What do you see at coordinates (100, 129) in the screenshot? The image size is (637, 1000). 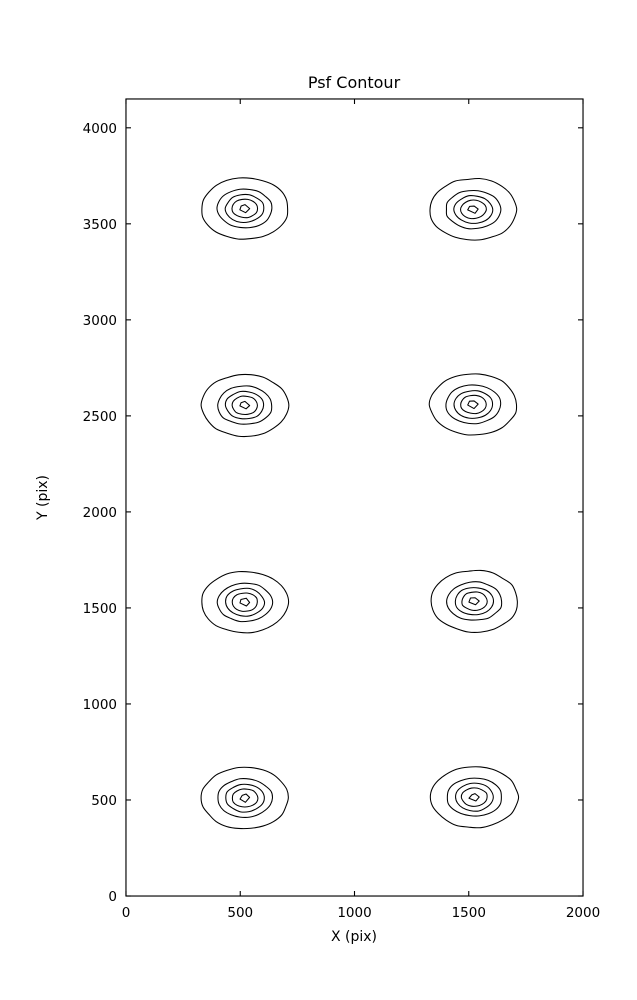 I see `y-tick-label: 4000` at bounding box center [100, 129].